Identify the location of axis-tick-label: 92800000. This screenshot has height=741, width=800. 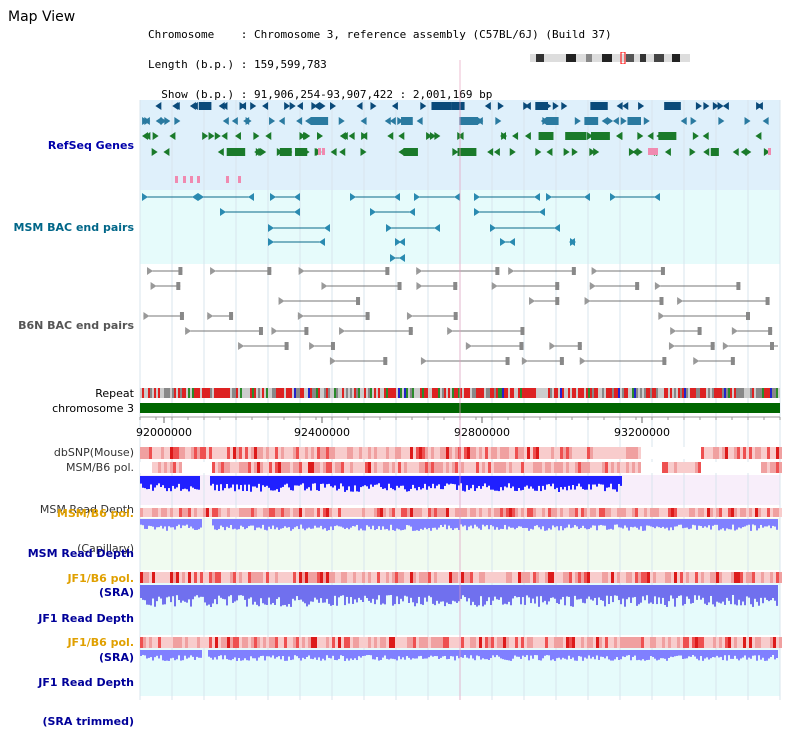
(482, 432).